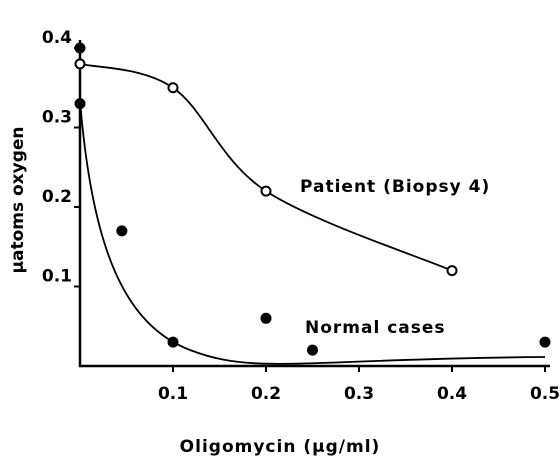  What do you see at coordinates (395, 187) in the screenshot?
I see `legend-label: Patient (Biopsy 4)` at bounding box center [395, 187].